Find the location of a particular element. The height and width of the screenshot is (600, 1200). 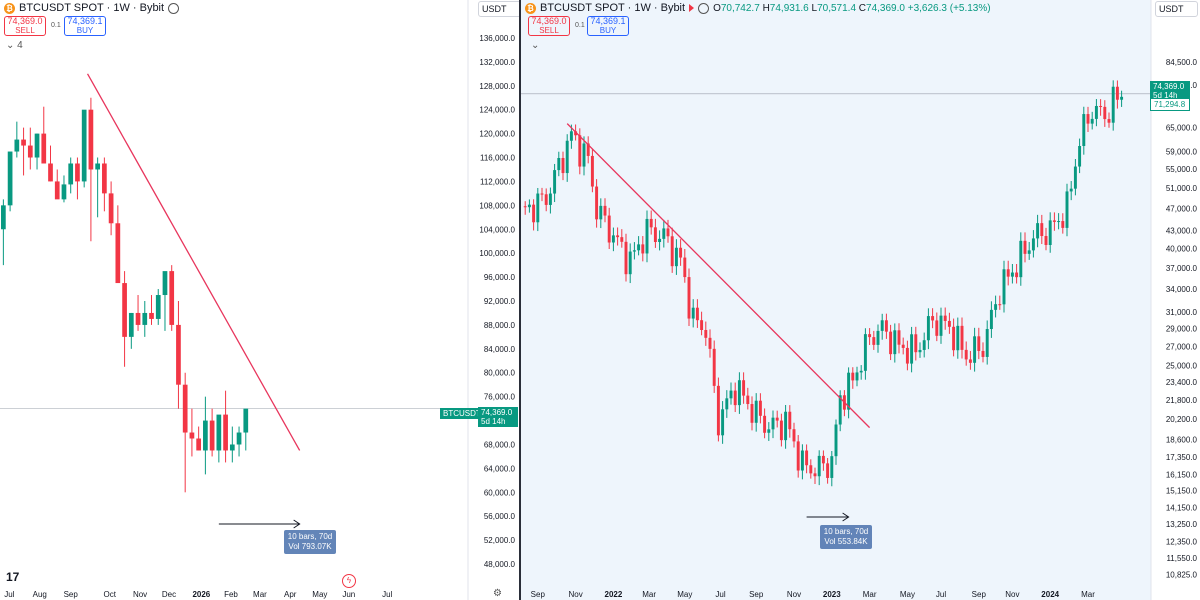

left-x-tick-label: Apr is located at coordinates (290, 594).